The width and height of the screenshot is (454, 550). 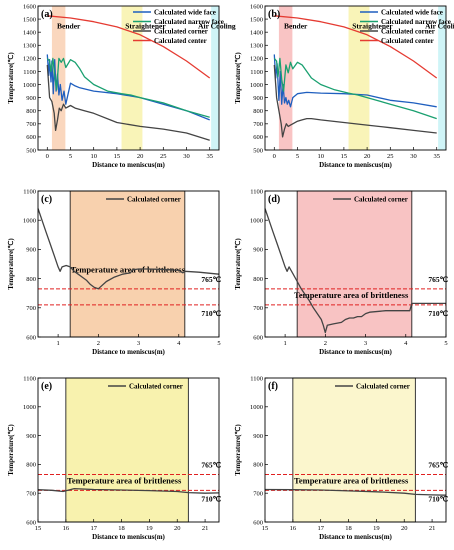 I want to click on y-tick-label: 500, so click(x=258, y=150).